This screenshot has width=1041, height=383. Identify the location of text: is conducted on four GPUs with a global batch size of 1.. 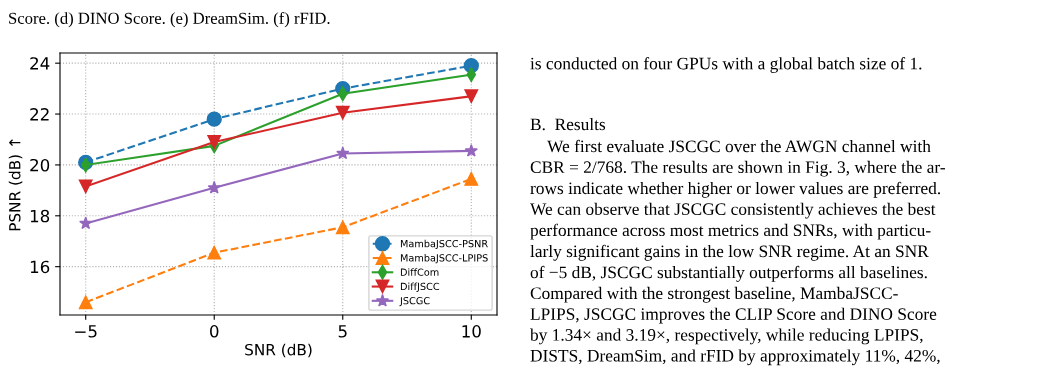
(726, 65).